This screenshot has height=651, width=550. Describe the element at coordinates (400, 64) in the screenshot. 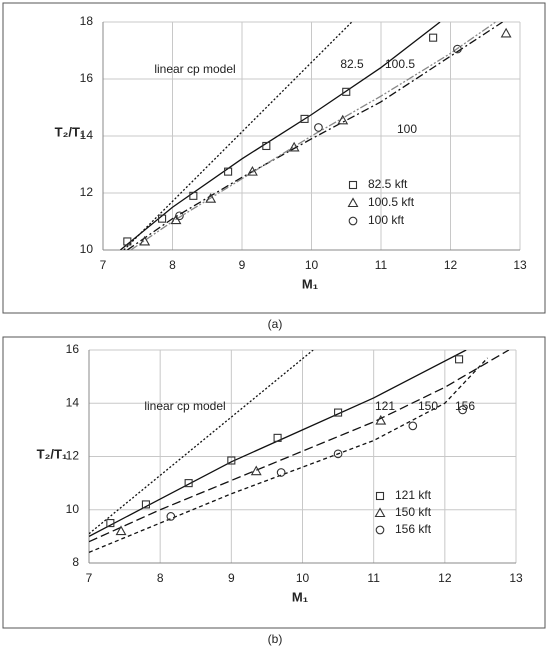

I see `annotation: 100.5` at that location.